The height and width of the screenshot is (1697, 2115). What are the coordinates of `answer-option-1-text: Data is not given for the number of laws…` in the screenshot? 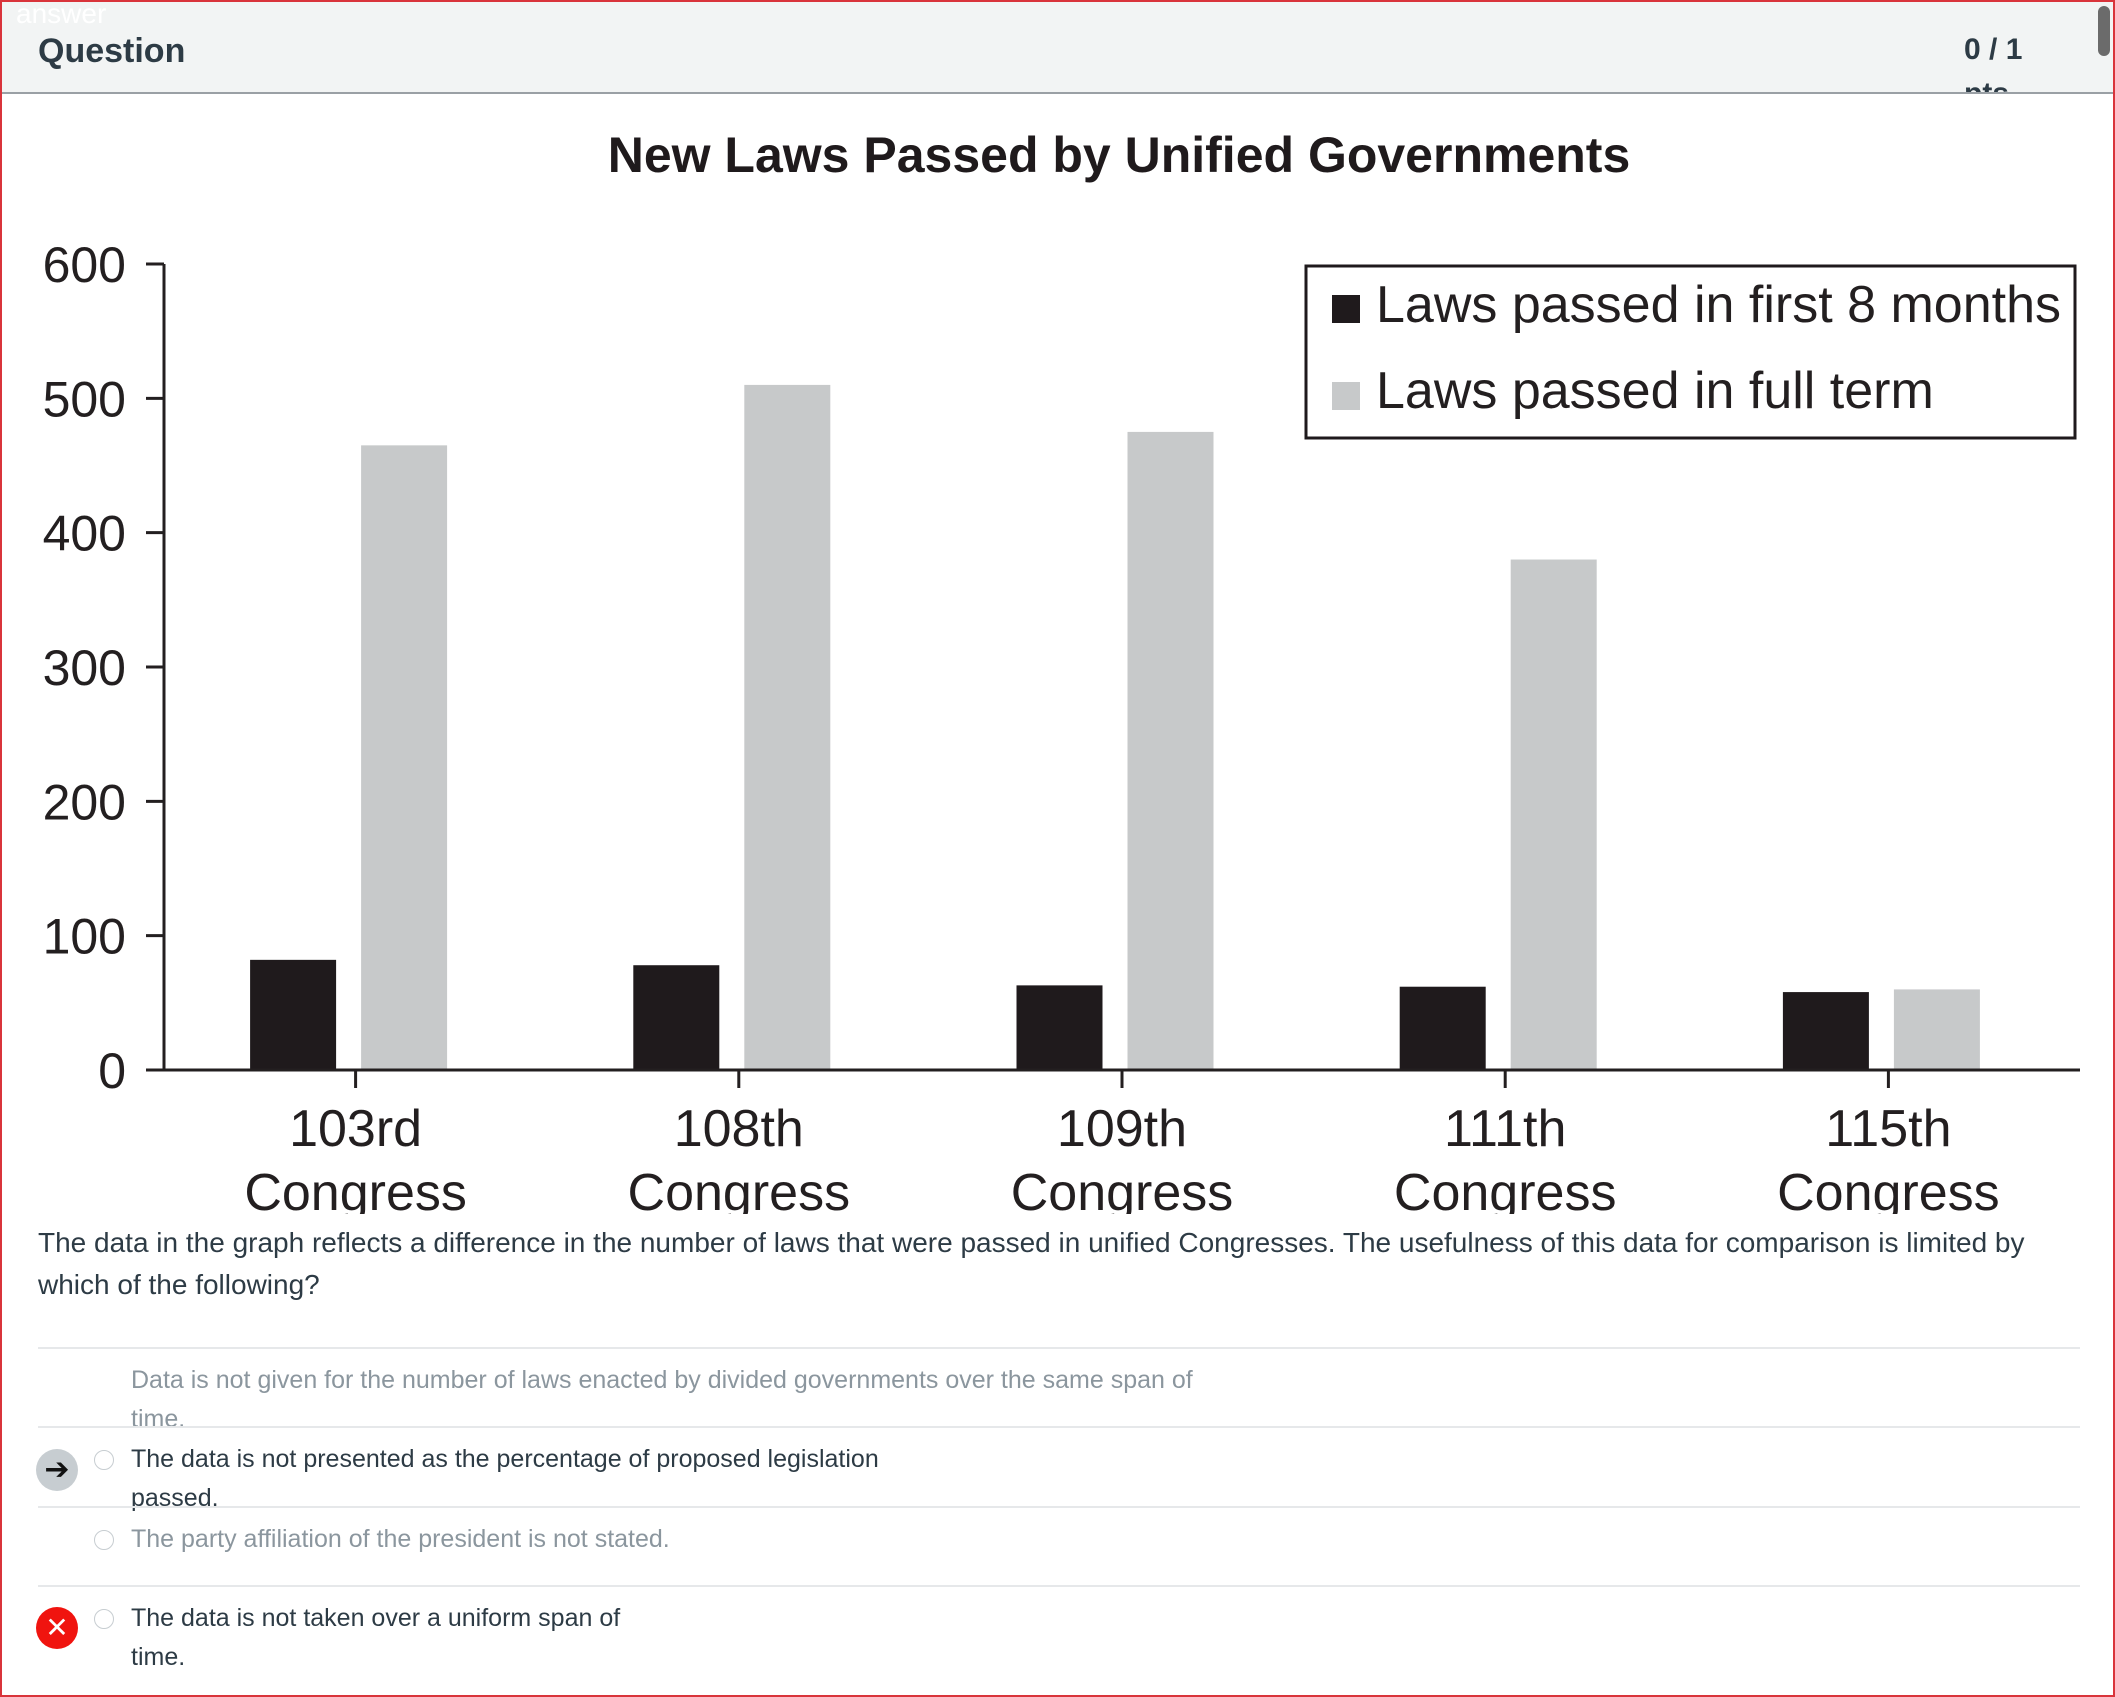 It's located at (662, 1399).